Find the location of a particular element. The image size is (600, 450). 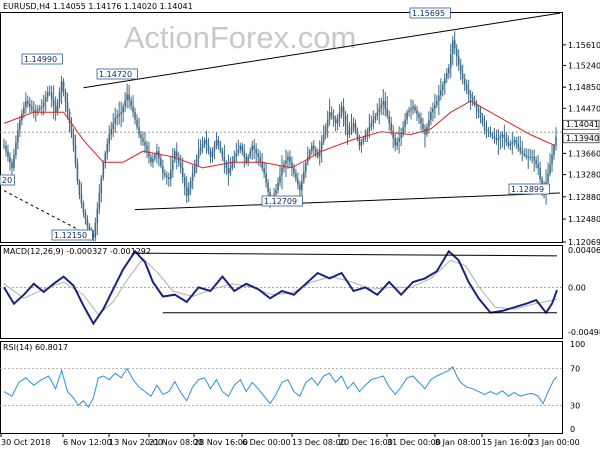

macd-signal-line is located at coordinates (280, 286).